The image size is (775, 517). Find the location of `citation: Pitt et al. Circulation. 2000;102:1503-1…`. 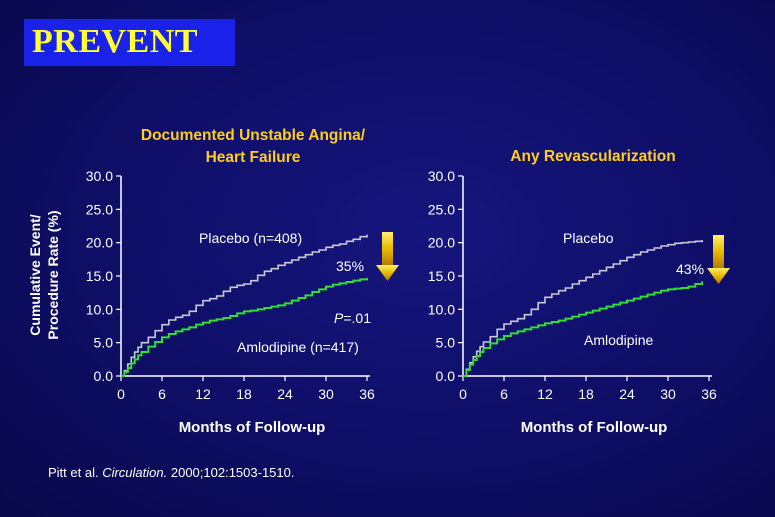

citation: Pitt et al. Circulation. 2000;102:1503-1… is located at coordinates (171, 472).